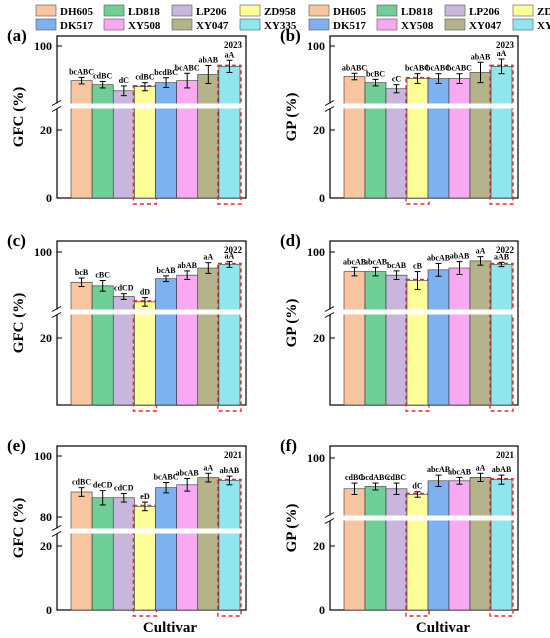 Image resolution: width=550 pixels, height=638 pixels. What do you see at coordinates (424, 106) in the screenshot?
I see `panel-b-axis-break-band` at bounding box center [424, 106].